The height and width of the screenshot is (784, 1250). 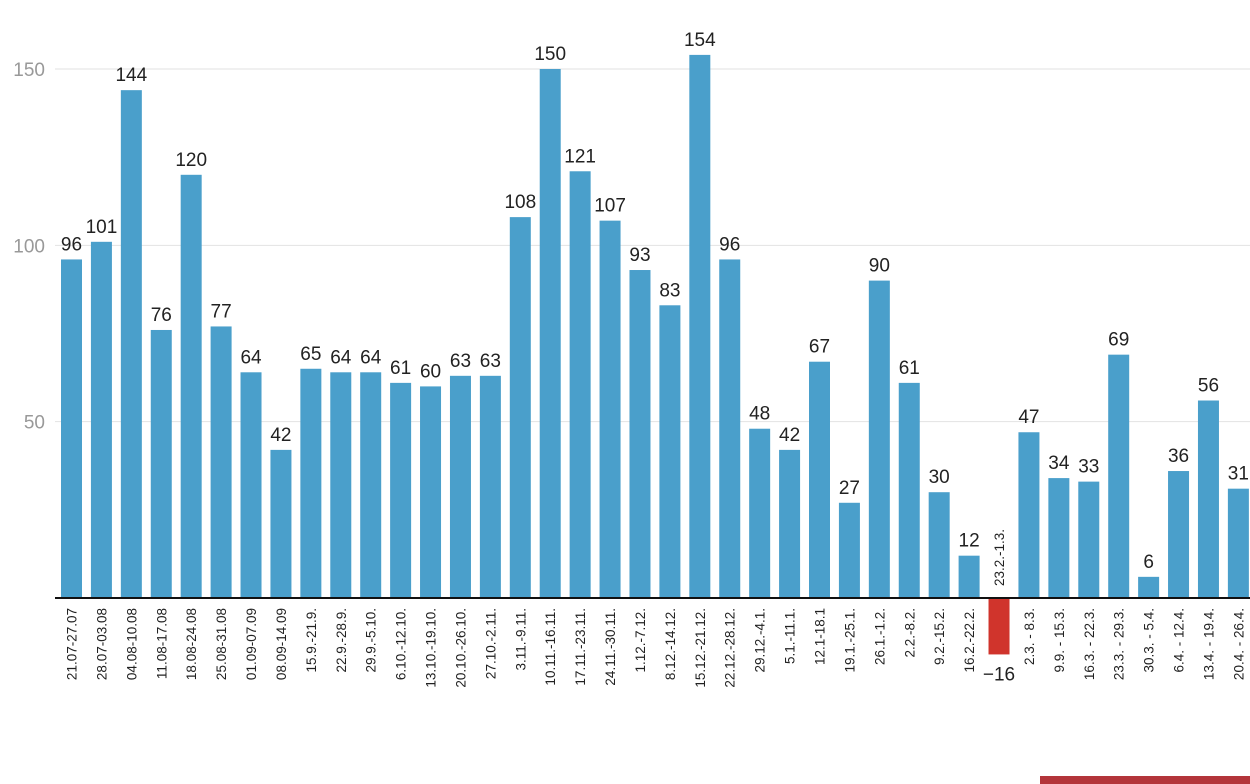 What do you see at coordinates (101, 644) in the screenshot?
I see `x-tick-label: 28.07-03.08` at bounding box center [101, 644].